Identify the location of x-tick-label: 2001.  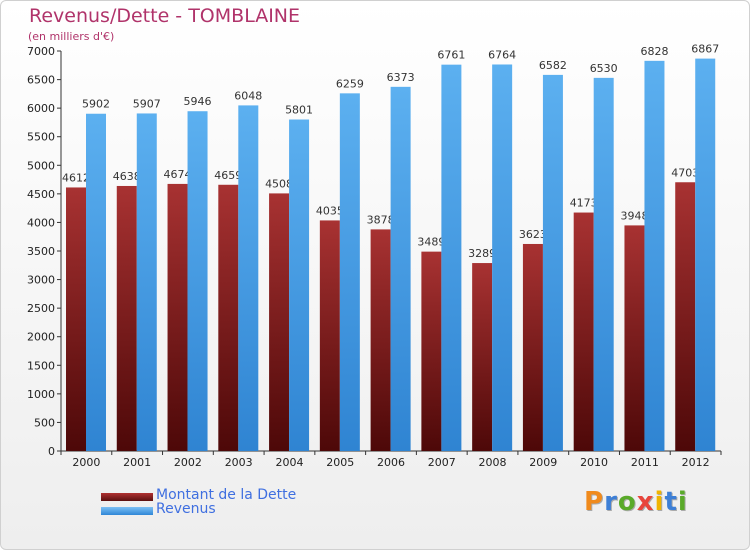
(137, 462).